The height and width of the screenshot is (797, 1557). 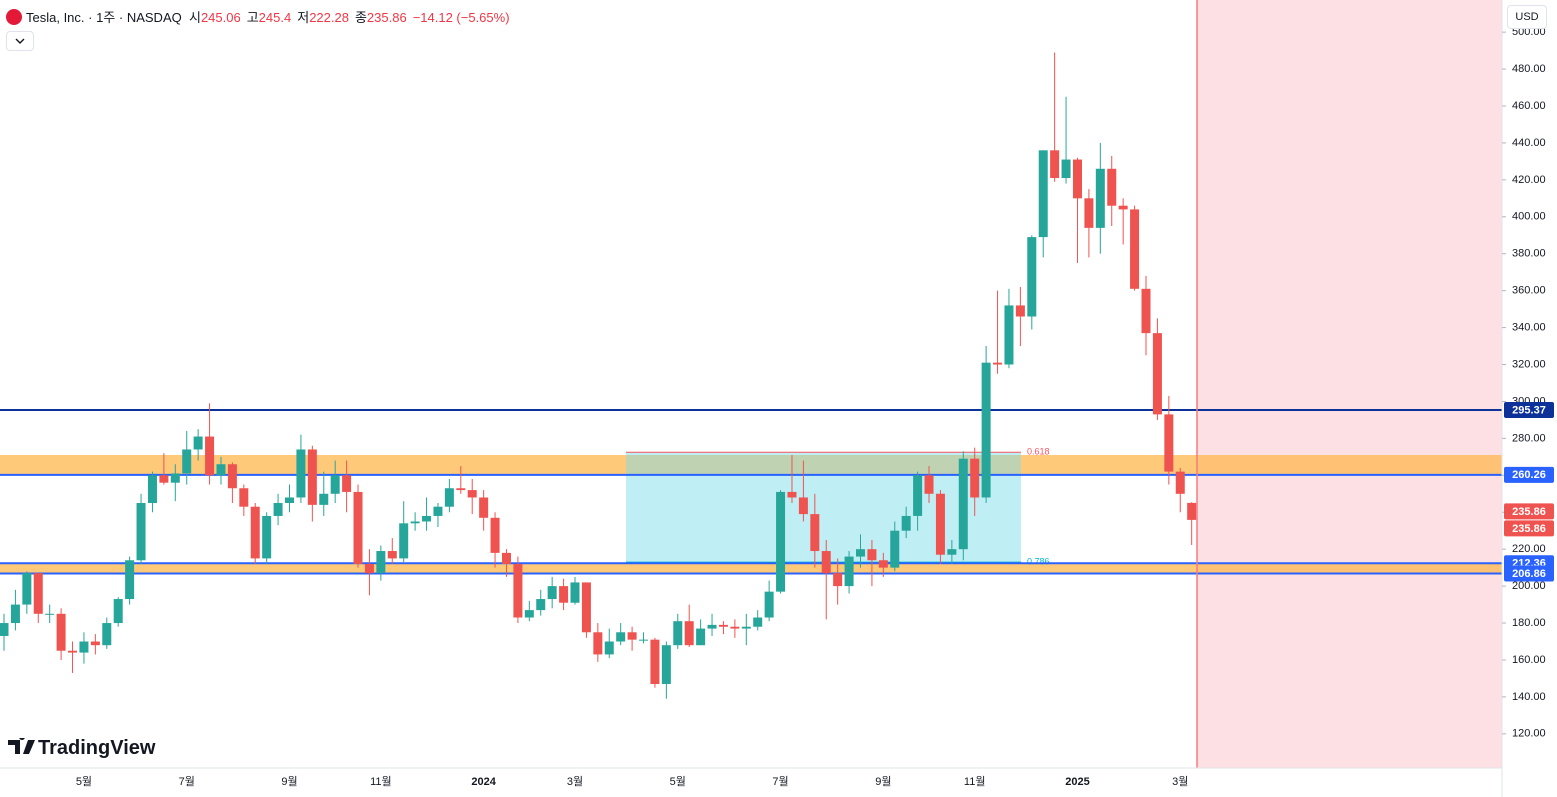 I want to click on price-tag-label: 295.37, so click(x=1529, y=410).